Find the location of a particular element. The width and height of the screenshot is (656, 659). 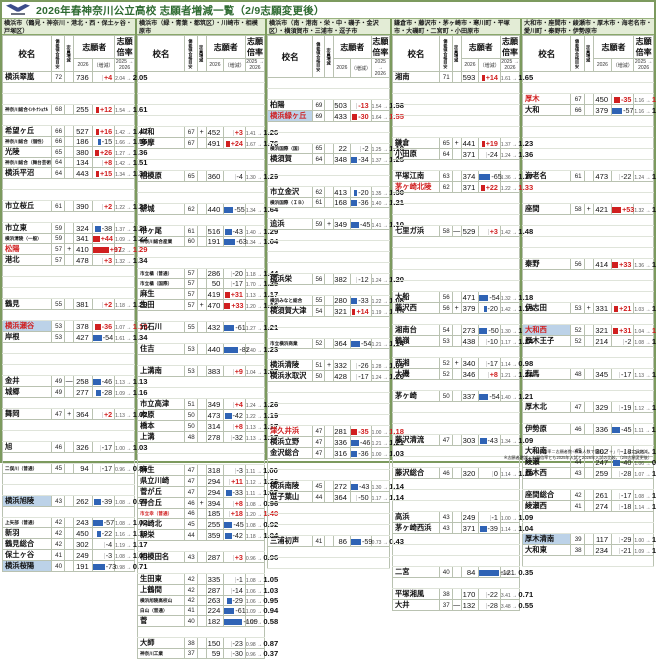

delta-value: -29 is located at coordinates (626, 539).